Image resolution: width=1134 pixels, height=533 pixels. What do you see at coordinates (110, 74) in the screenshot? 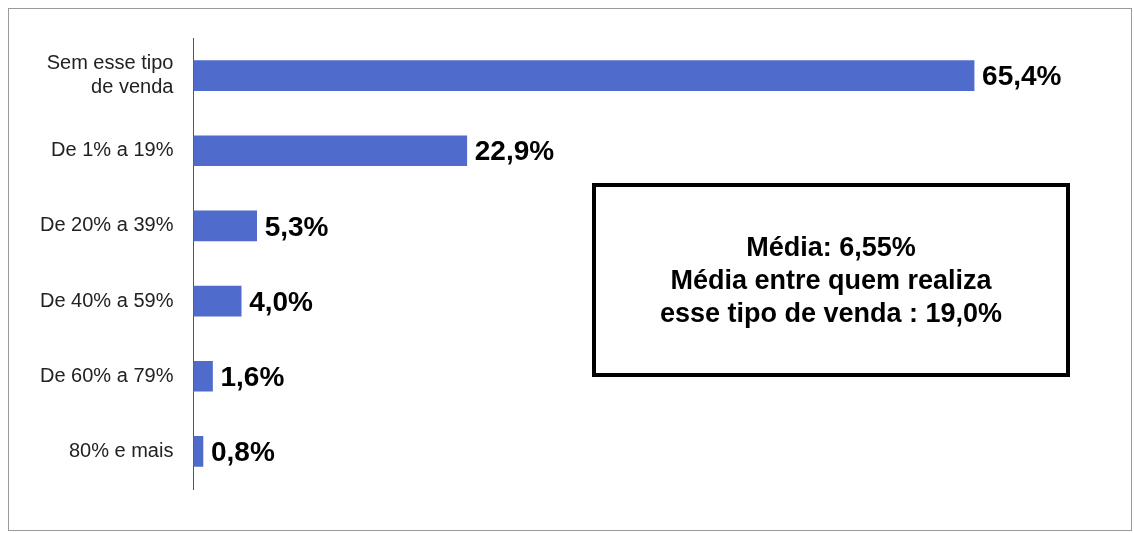
I see `y-tick-label: Sem esse tipo de venda` at bounding box center [110, 74].